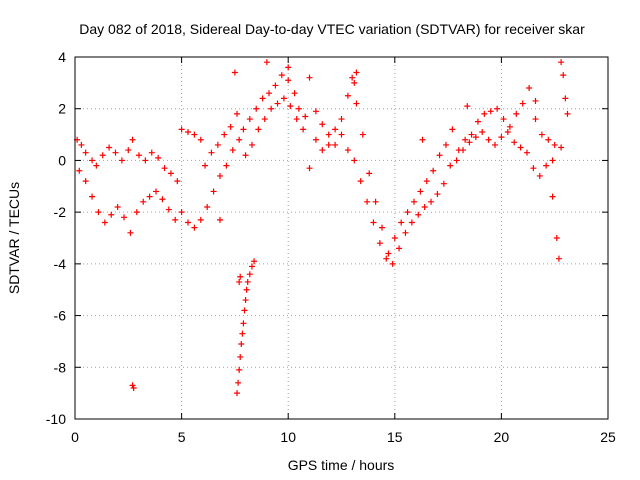  I want to click on y-tick-label: -8, so click(60, 367).